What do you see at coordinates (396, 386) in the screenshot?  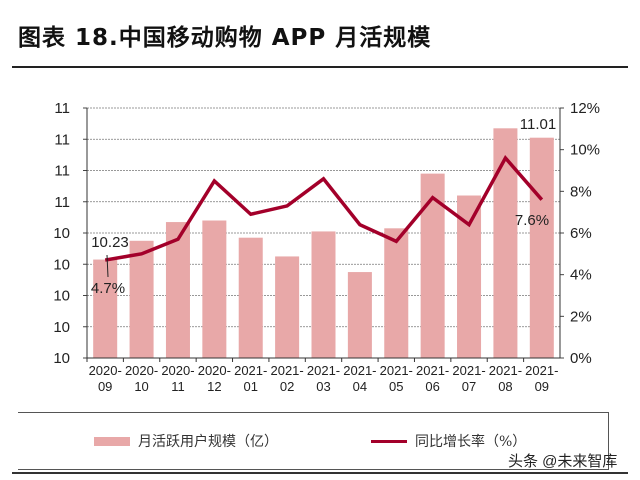 I see `x-tick-label-month: 05` at bounding box center [396, 386].